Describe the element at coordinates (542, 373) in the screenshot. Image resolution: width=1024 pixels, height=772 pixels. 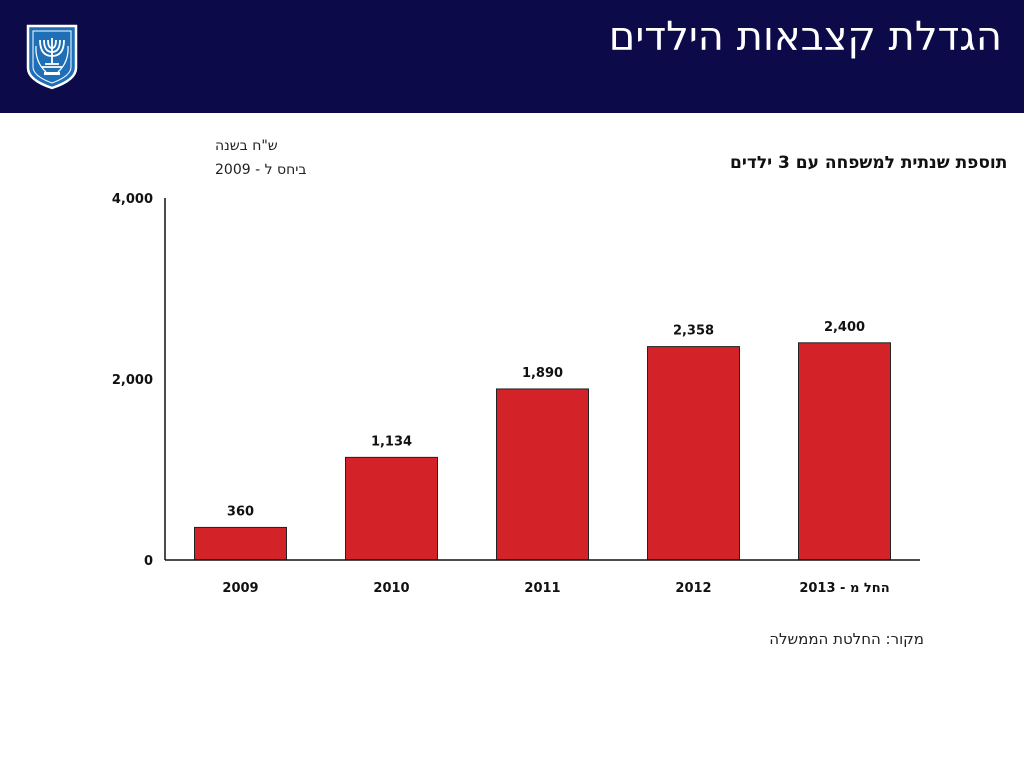
I see `bar-value-label: 1,890` at that location.